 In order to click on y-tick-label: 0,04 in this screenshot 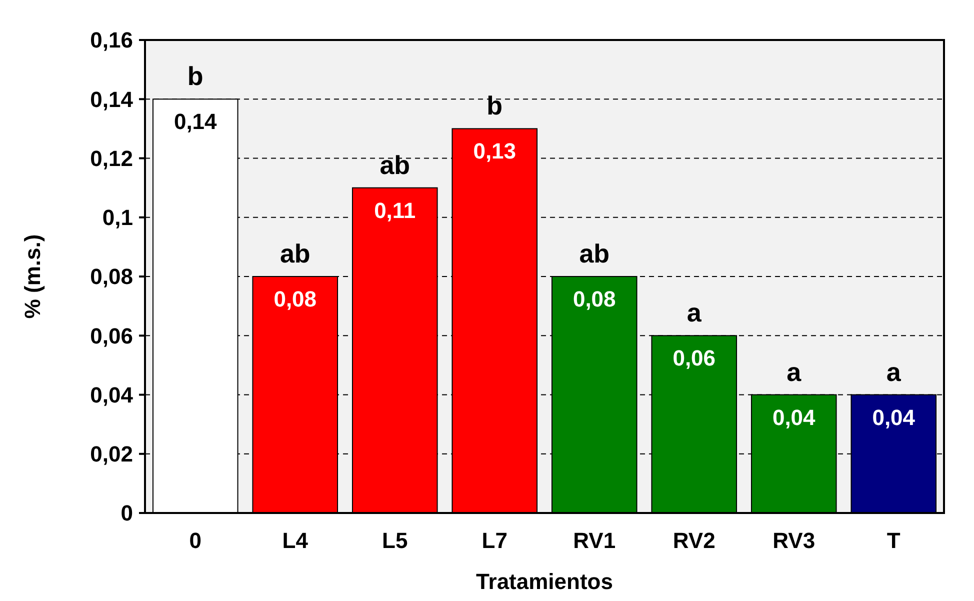, I will do `click(112, 395)`.